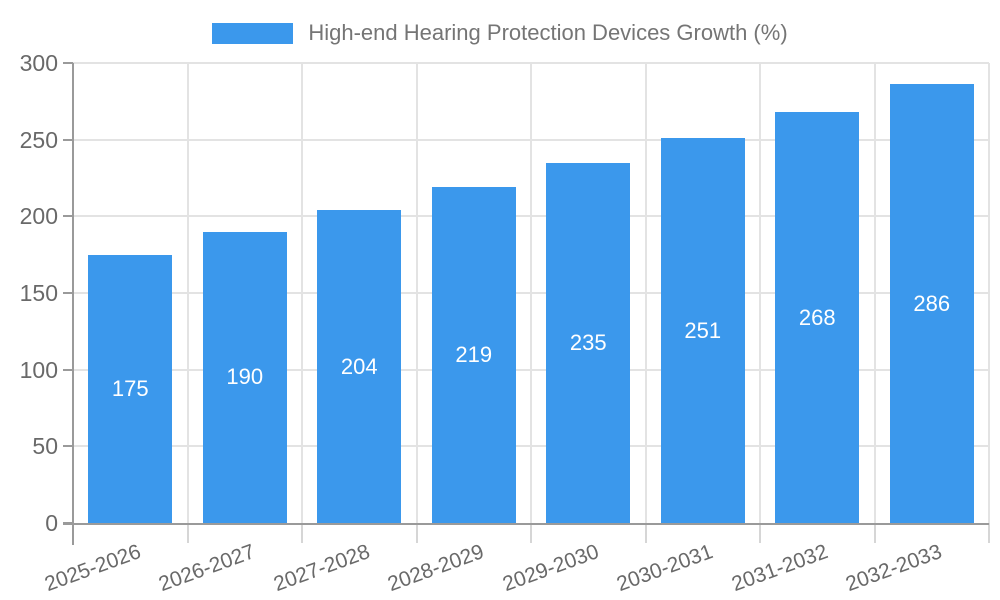 The height and width of the screenshot is (600, 1000). I want to click on x-axis-tick-label: 2029-2030, so click(550, 568).